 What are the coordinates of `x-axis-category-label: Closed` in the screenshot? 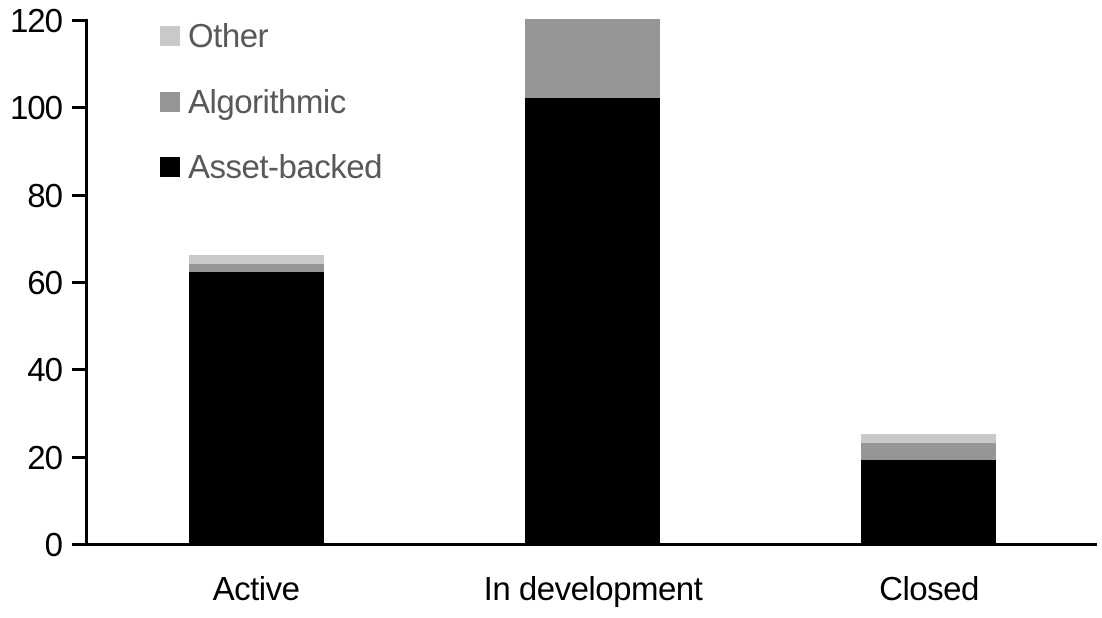 It's located at (929, 588).